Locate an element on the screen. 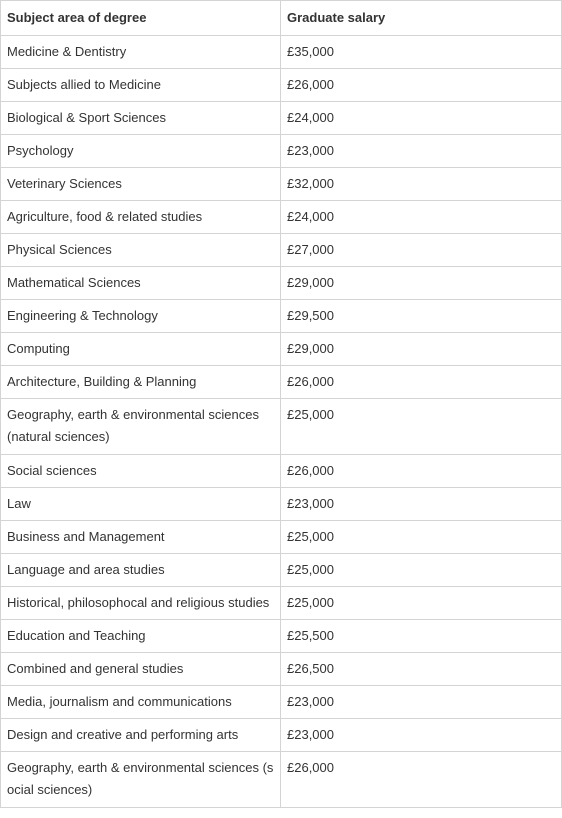 The width and height of the screenshot is (562, 818). table-row: Engineering & Technology £29,500 is located at coordinates (281, 316).